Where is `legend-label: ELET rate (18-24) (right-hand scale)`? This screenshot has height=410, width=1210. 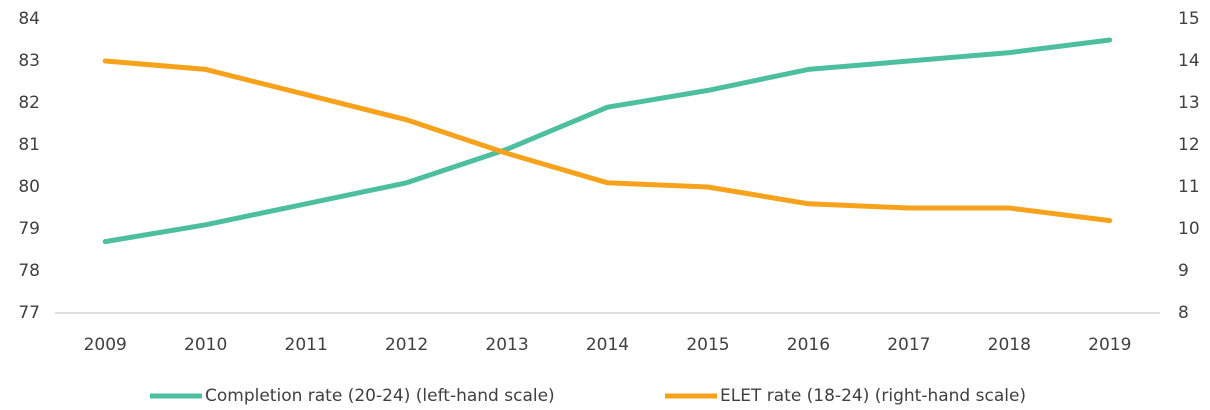
legend-label: ELET rate (18-24) (right-hand scale) is located at coordinates (873, 396).